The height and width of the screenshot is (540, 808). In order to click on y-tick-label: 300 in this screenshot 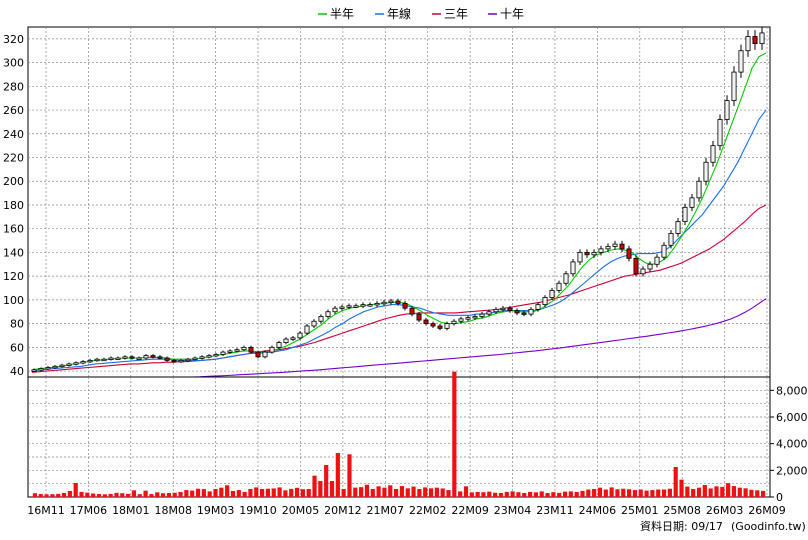, I will do `click(13, 63)`.